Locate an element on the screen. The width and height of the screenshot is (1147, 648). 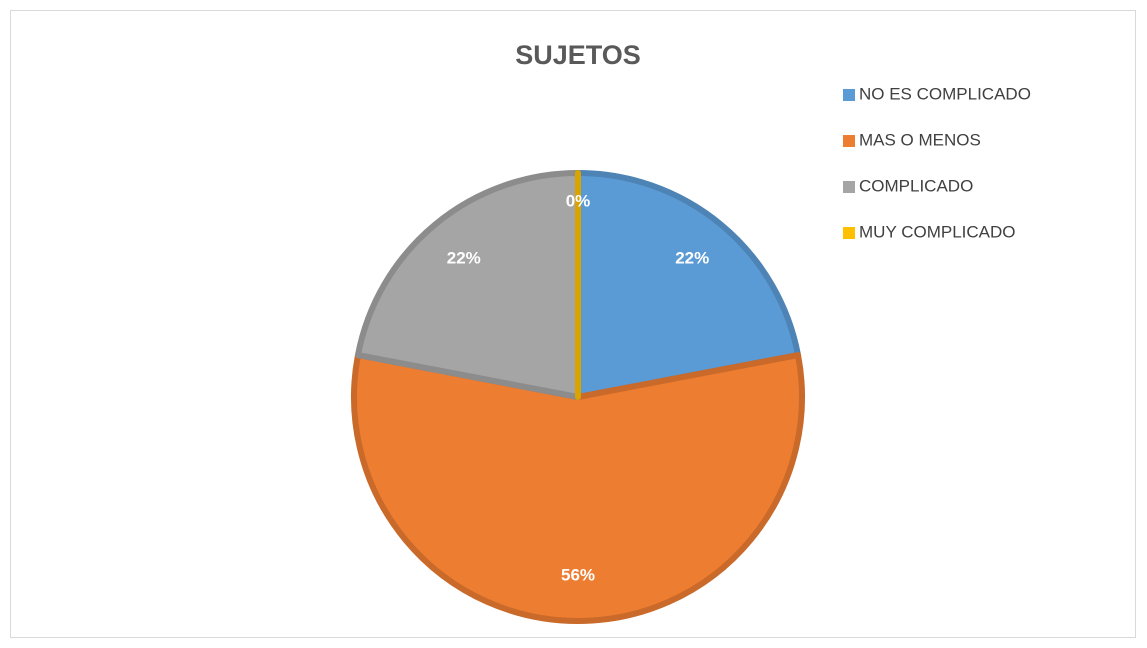
legend-text: MUY COMPLICADO is located at coordinates (937, 231).